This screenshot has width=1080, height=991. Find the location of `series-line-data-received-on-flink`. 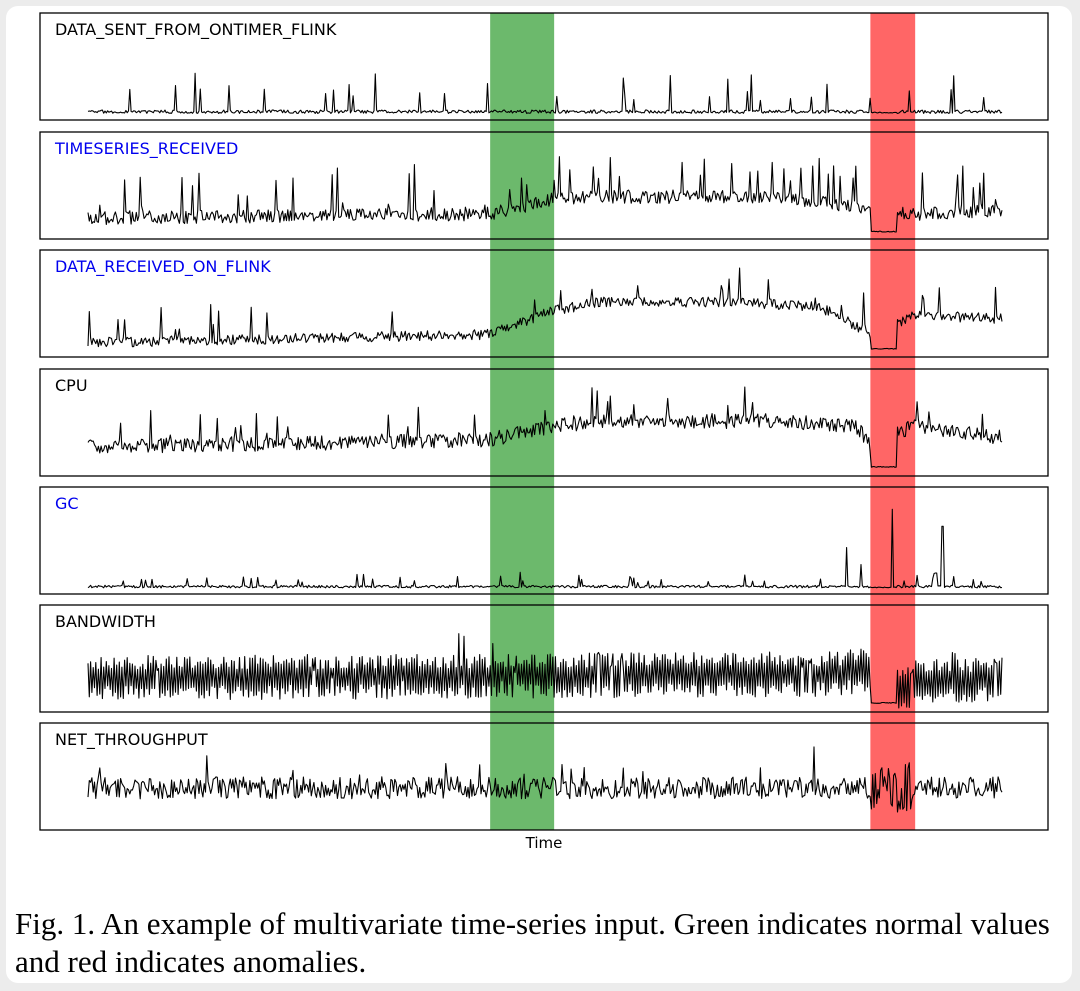

series-line-data-received-on-flink is located at coordinates (545, 308).